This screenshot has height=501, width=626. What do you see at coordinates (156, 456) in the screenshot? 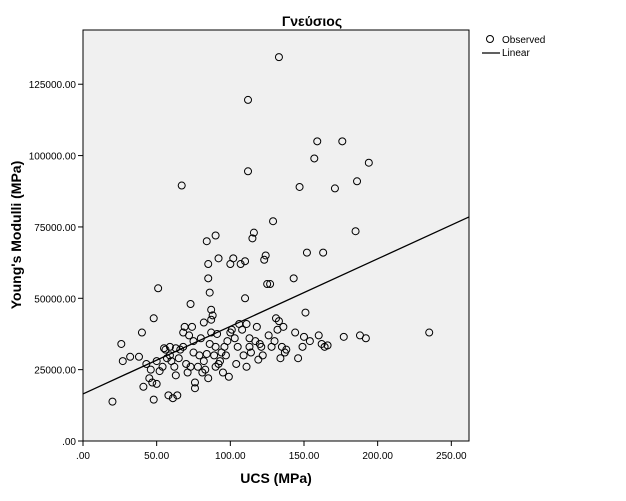
I see `x-tick-label: 50.00` at bounding box center [156, 456].